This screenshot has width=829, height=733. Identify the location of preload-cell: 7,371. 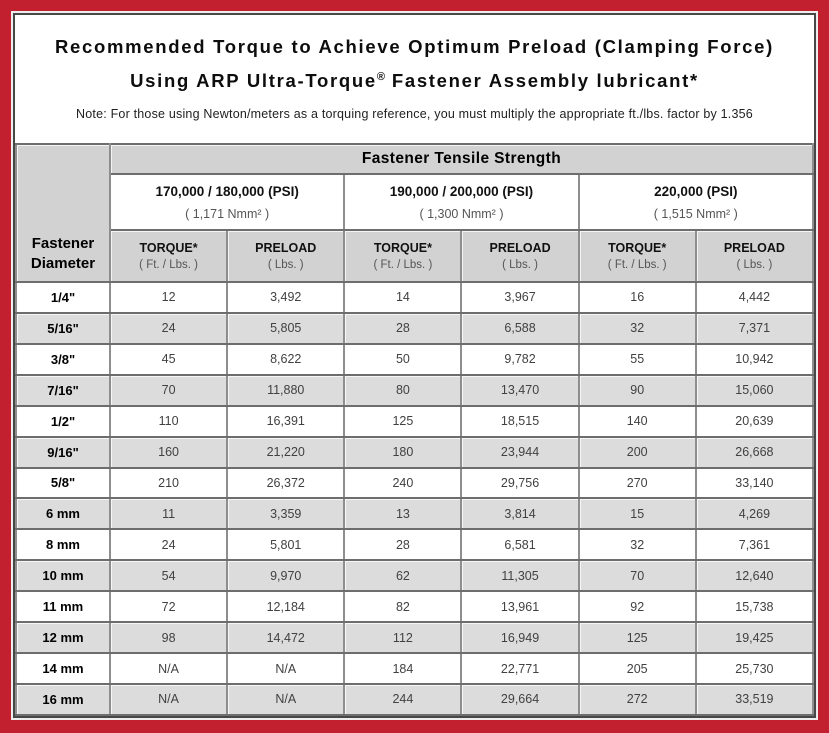
(754, 328).